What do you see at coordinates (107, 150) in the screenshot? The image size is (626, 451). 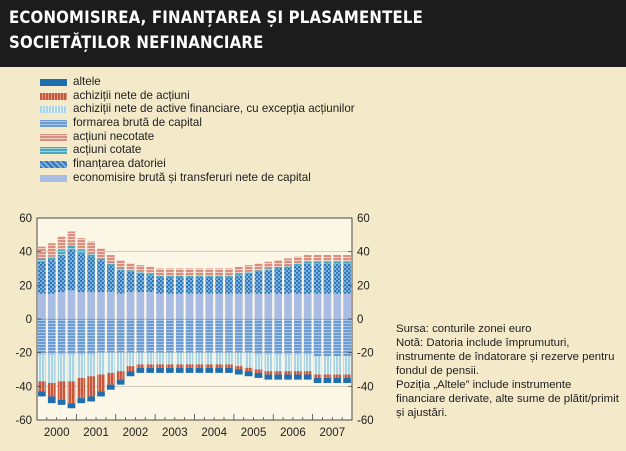 I see `legend-label-actiuni-cotate: acțiuni cotate` at bounding box center [107, 150].